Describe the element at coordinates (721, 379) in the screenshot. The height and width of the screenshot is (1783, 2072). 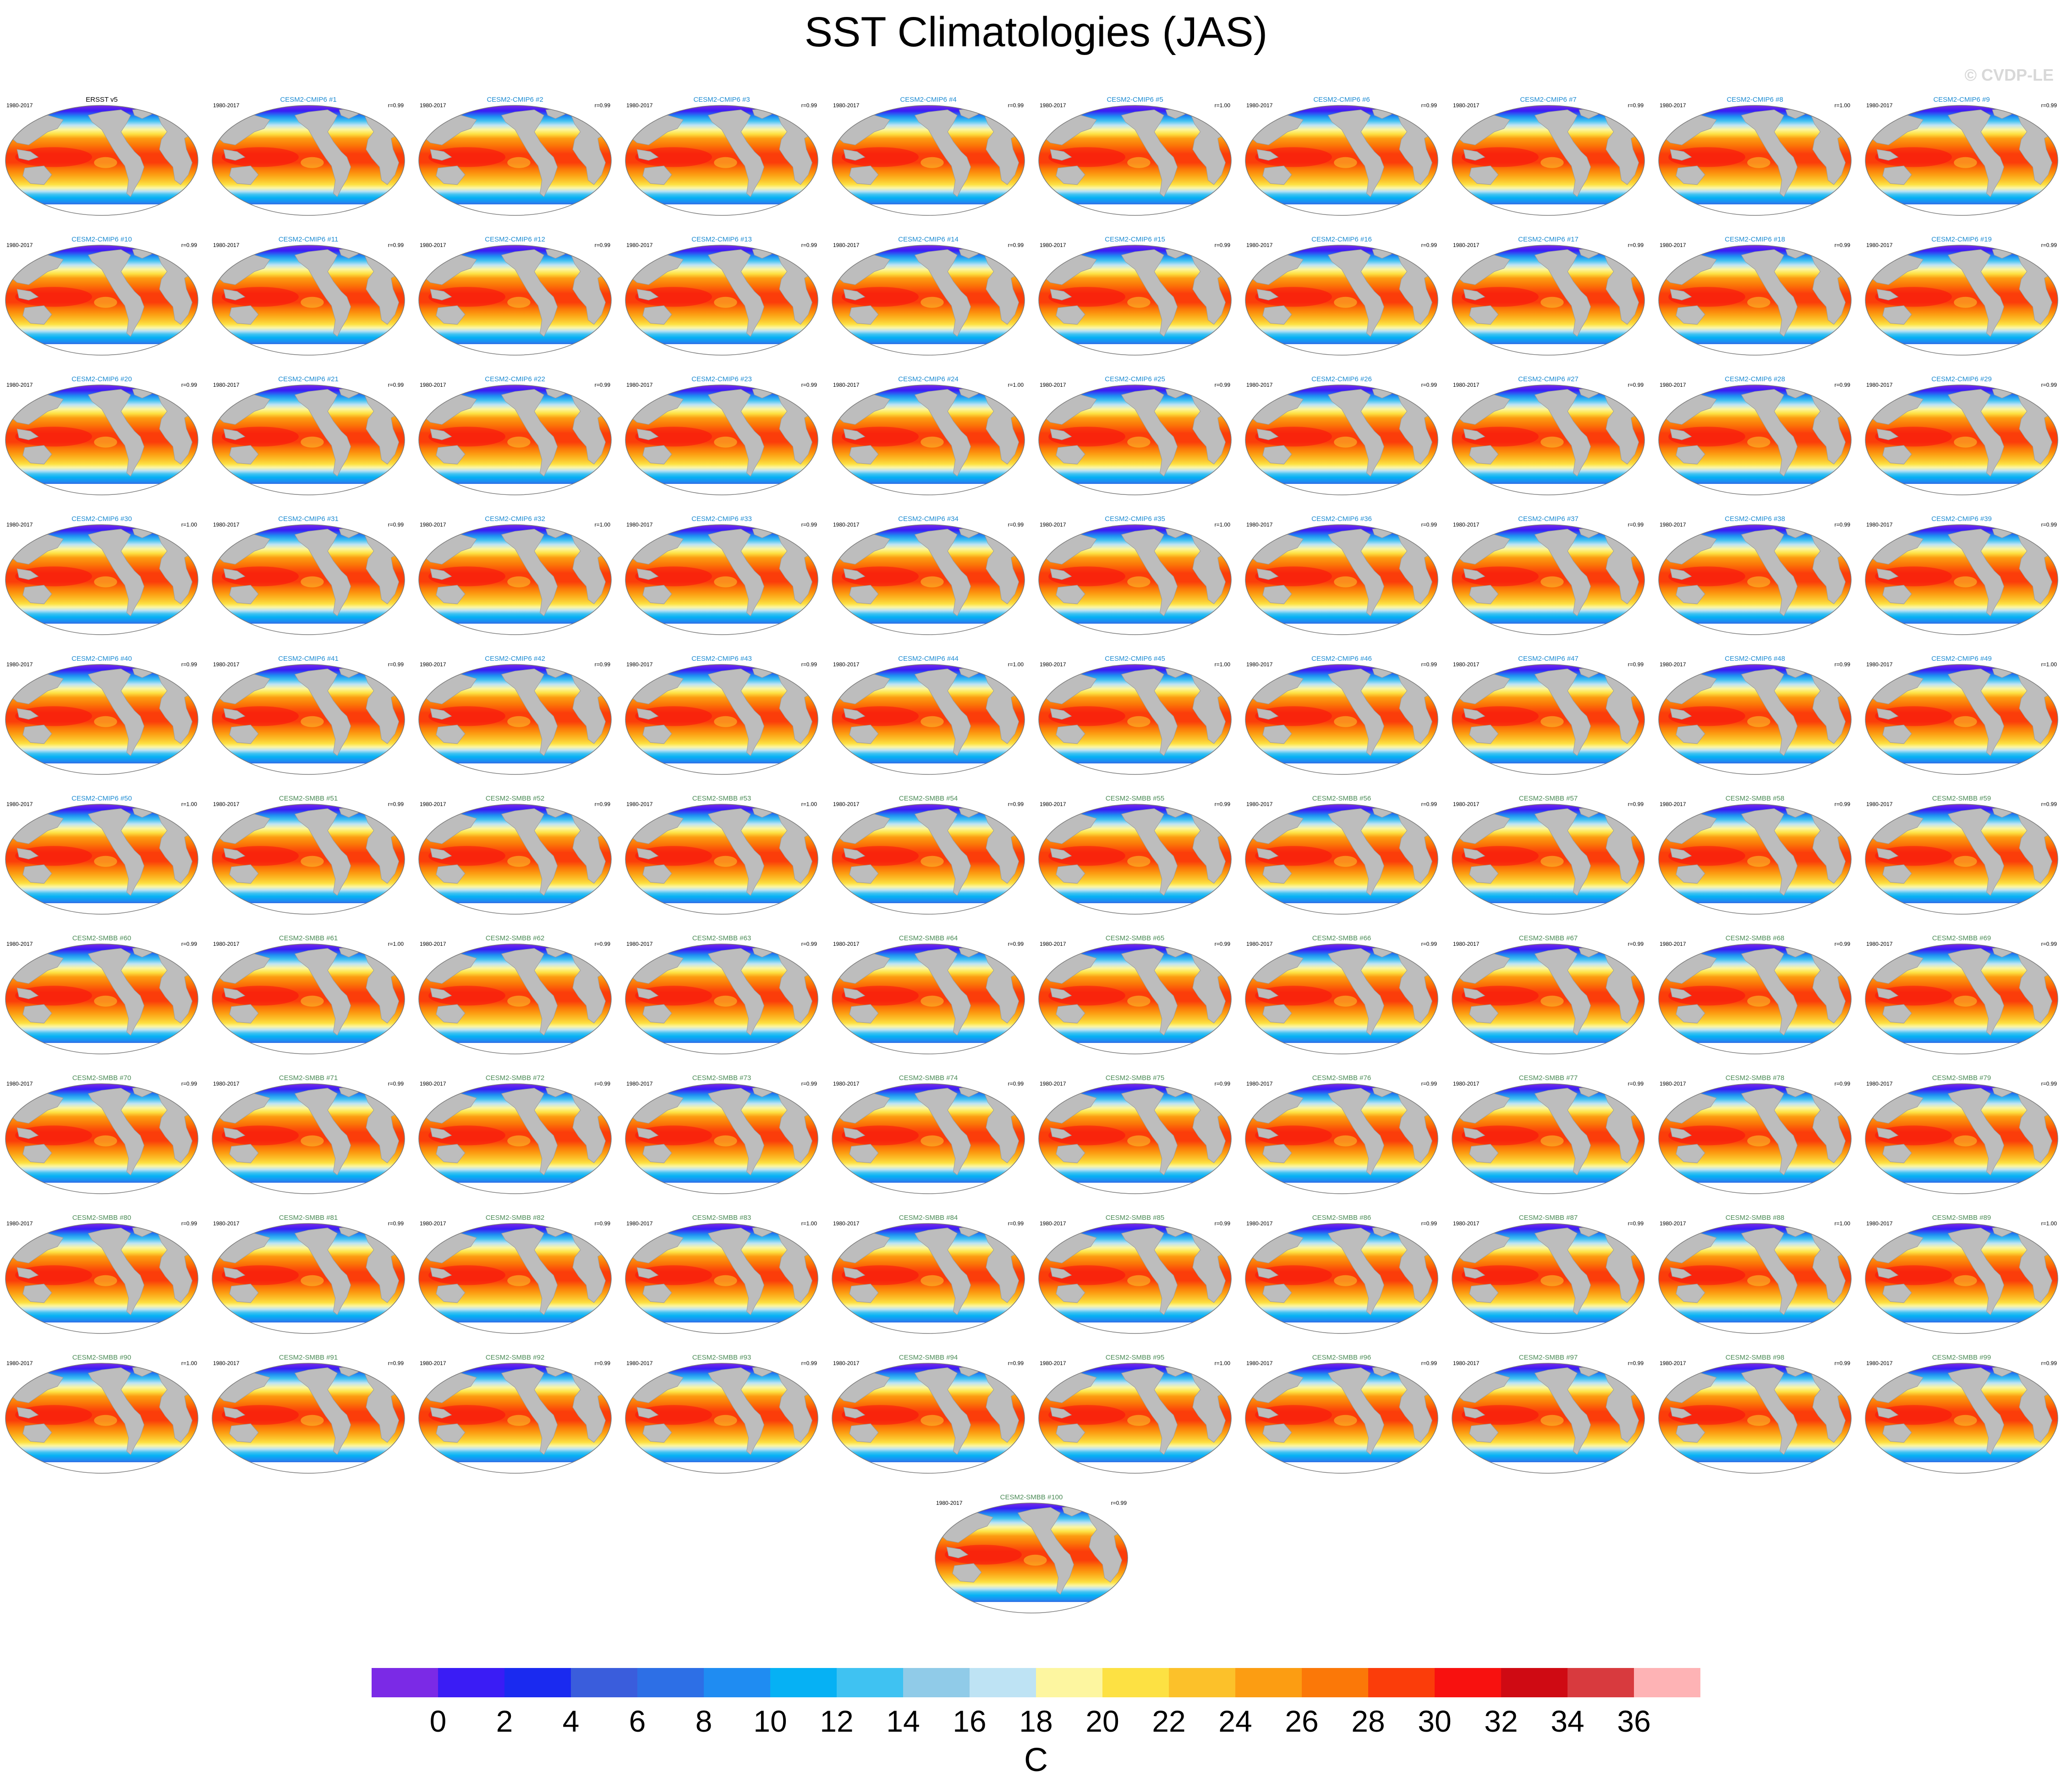
I see `panel-title: CESM2-CMIP6 #23` at that location.